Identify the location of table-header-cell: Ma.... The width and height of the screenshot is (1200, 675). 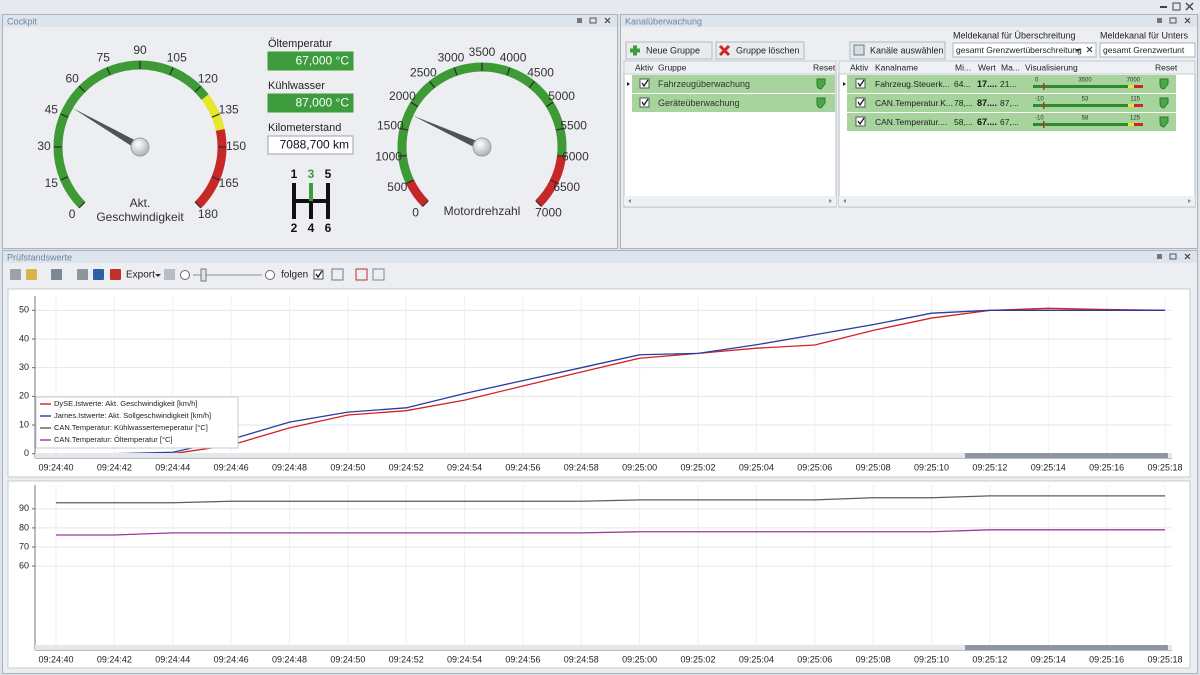
(1010, 67).